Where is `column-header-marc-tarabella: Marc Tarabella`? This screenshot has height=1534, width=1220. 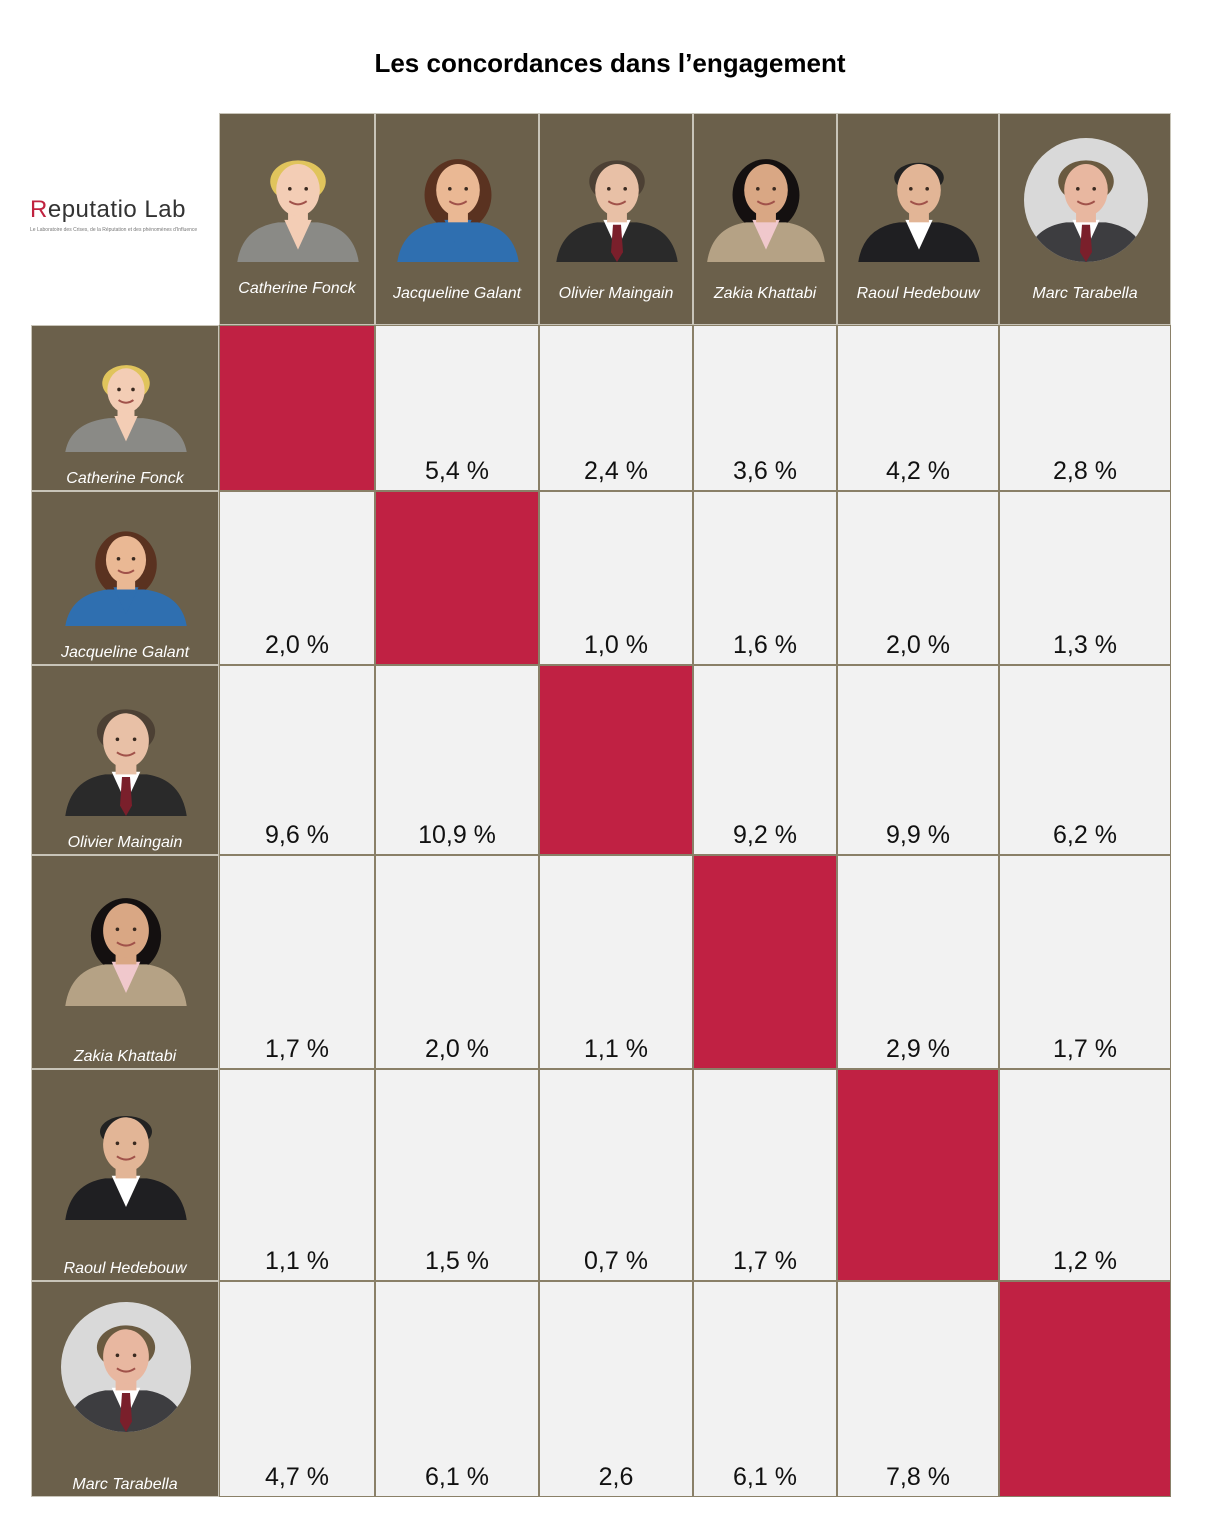
column-header-marc-tarabella: Marc Tarabella is located at coordinates (1085, 219).